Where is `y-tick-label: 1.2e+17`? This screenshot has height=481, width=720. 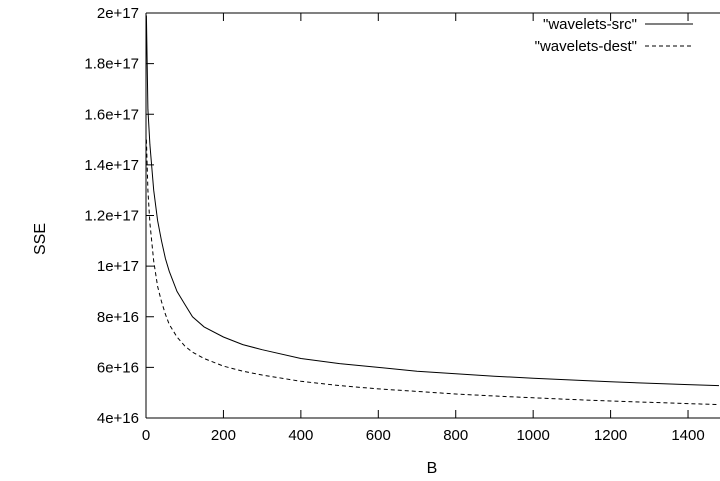
y-tick-label: 1.2e+17 is located at coordinates (111, 216).